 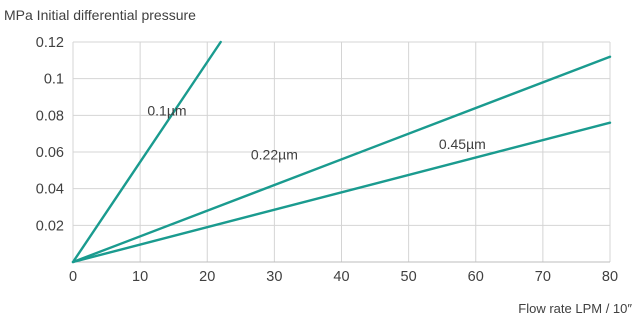 I want to click on y-axis-title: MPa Initial differential pressure, so click(x=100, y=15).